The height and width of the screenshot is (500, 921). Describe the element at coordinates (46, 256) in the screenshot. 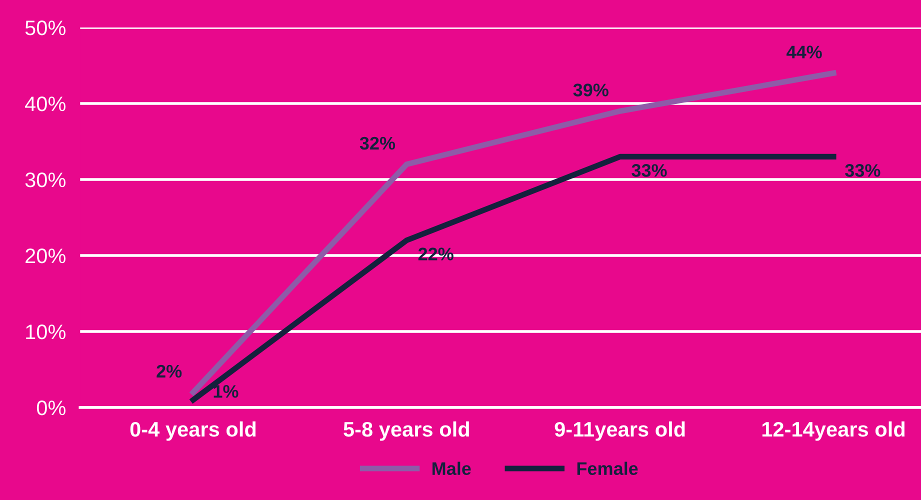

I see `y-tick-label: 20%` at that location.